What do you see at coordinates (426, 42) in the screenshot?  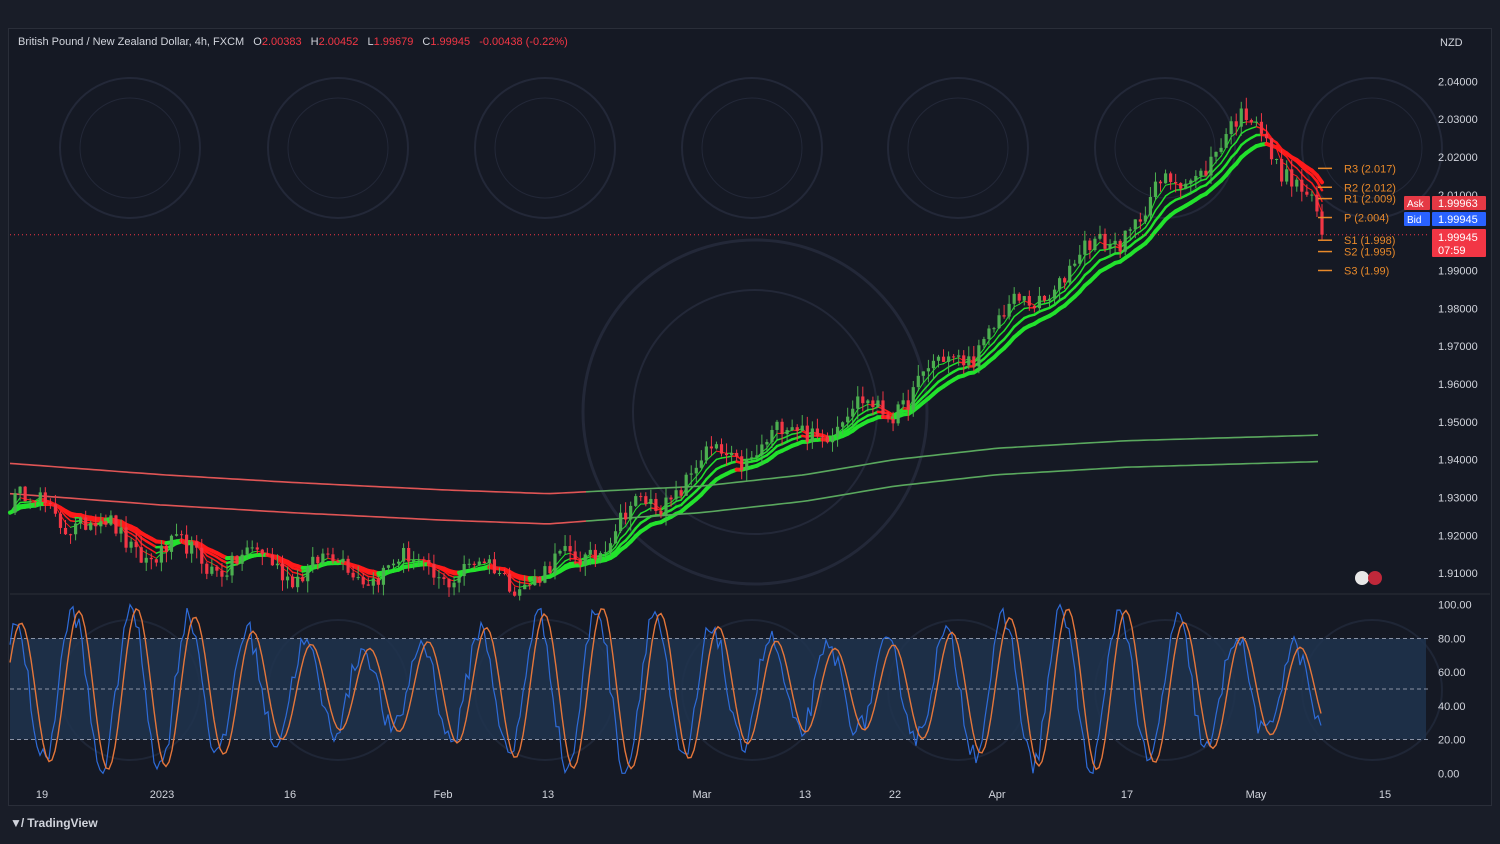 I see `close-label: C` at bounding box center [426, 42].